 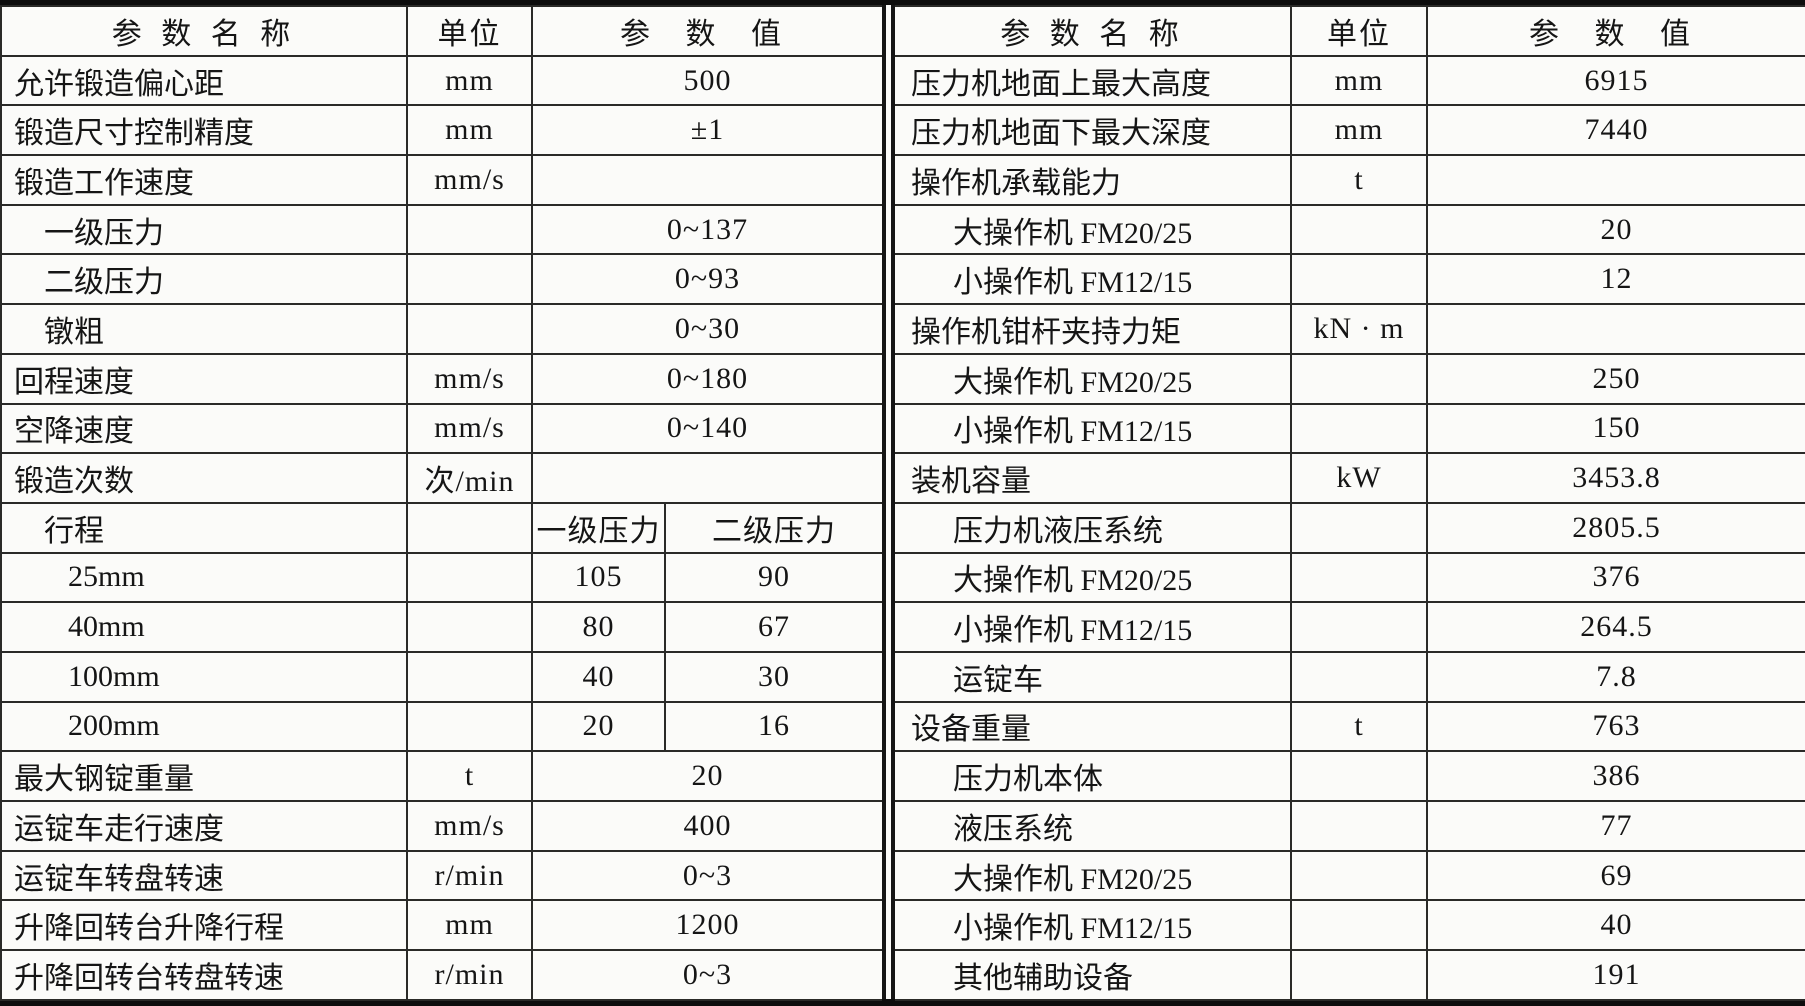 I want to click on param-name-cell: 运锭车, so click(x=1093, y=676).